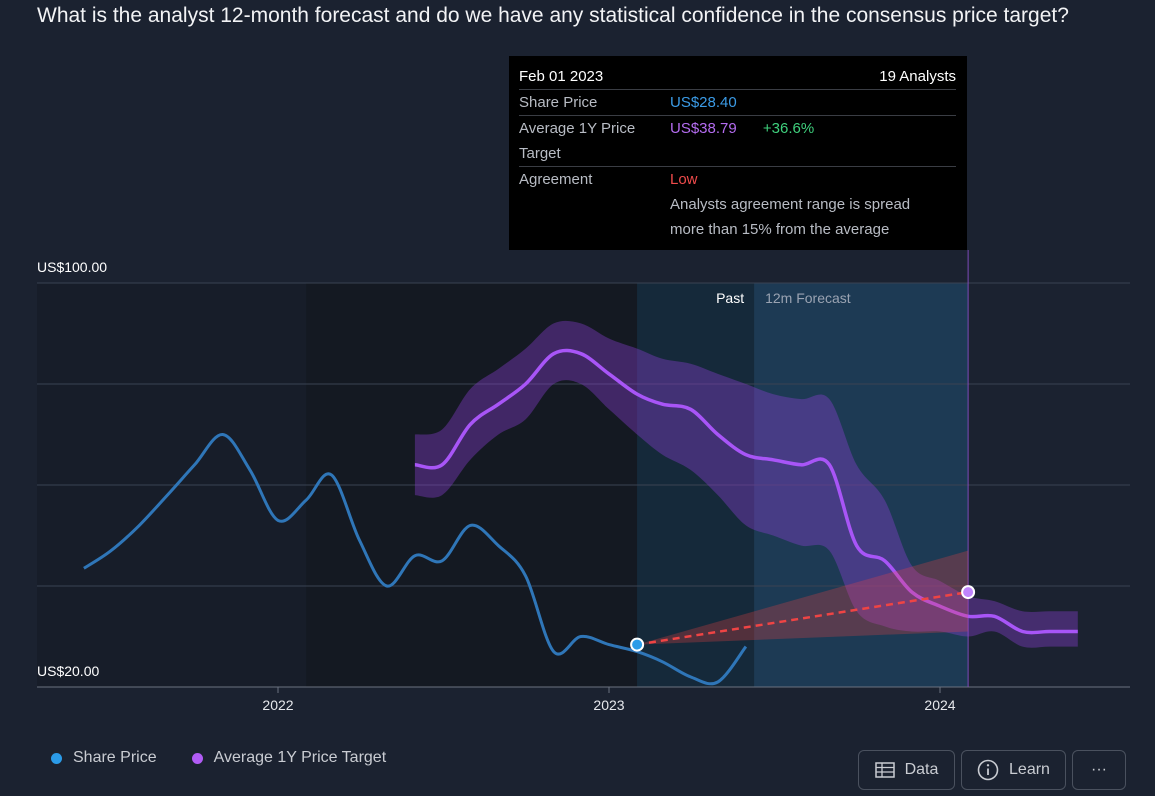 The height and width of the screenshot is (796, 1155). I want to click on x-tick-label: 2024, so click(939, 705).